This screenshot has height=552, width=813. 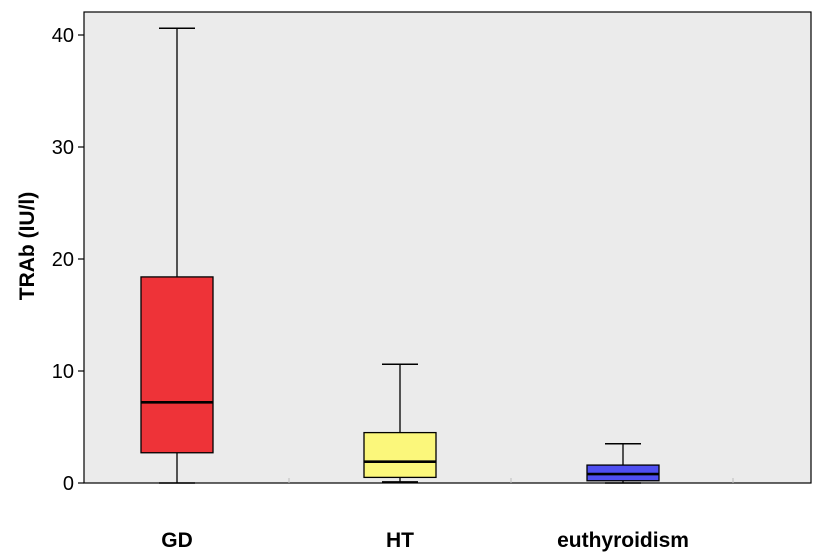 What do you see at coordinates (623, 463) in the screenshot?
I see `box-euthyroidism` at bounding box center [623, 463].